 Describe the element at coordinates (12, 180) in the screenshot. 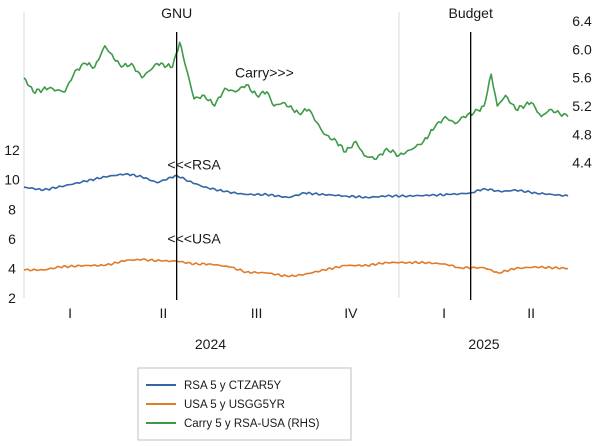

I see `y-left-tick-label: 10` at that location.